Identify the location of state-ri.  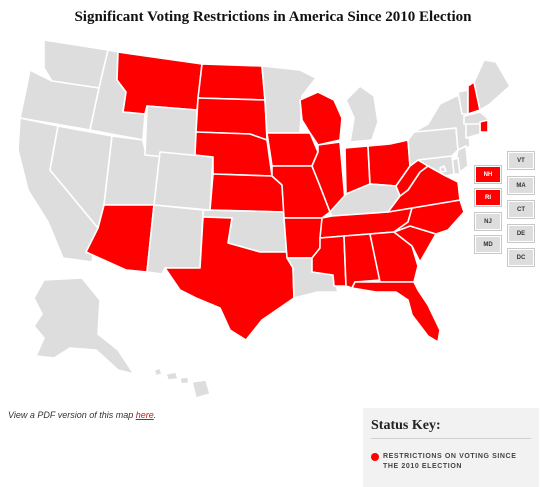
(484, 126).